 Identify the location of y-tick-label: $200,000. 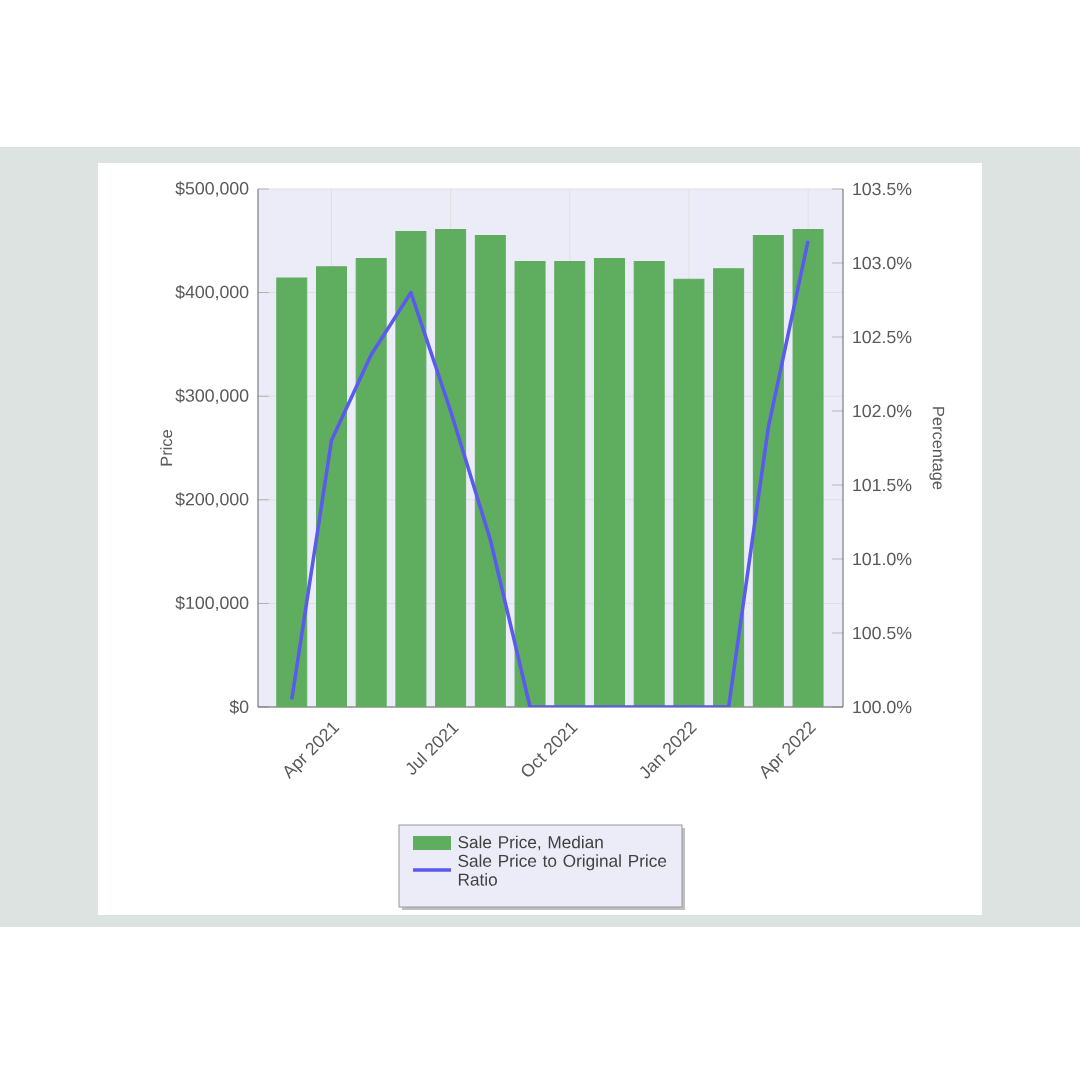
(212, 500).